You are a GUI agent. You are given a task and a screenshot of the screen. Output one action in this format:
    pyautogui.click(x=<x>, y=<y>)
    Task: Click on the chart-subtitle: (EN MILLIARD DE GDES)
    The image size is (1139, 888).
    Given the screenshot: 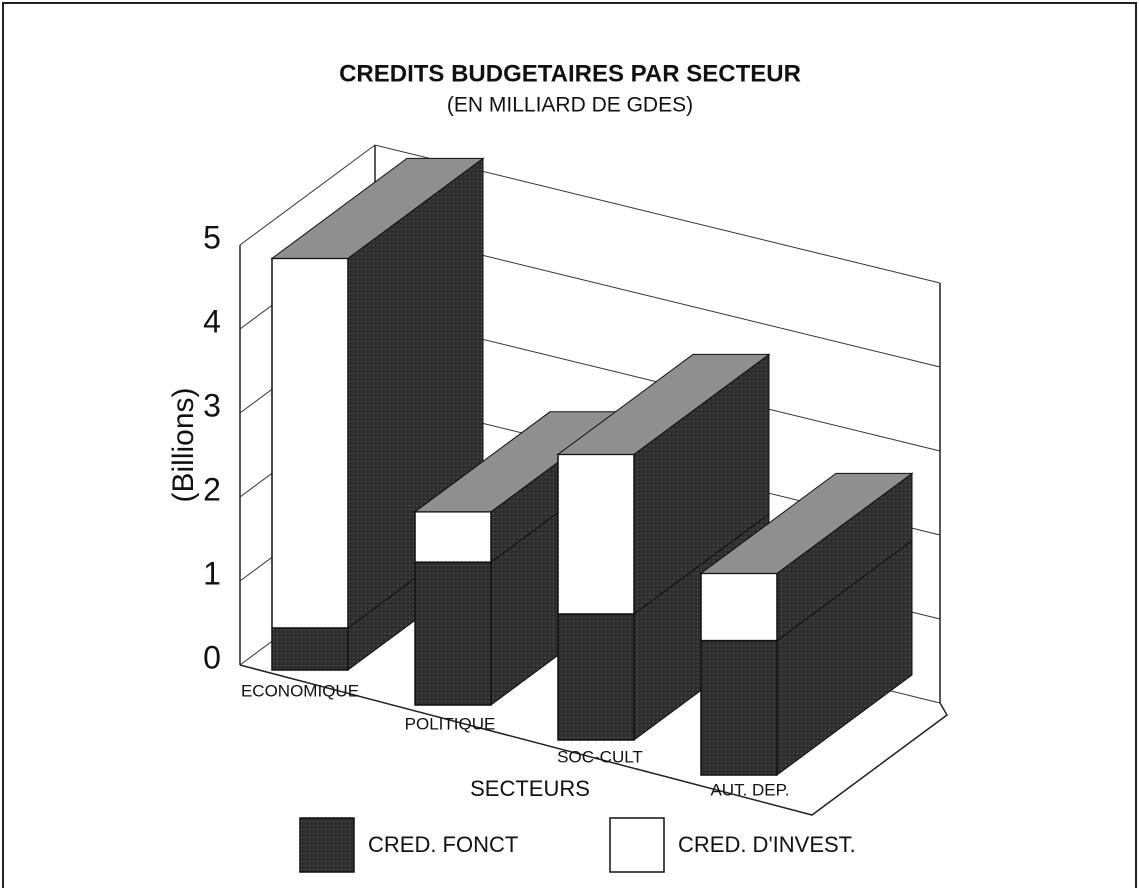 What is the action you would take?
    pyautogui.click(x=570, y=105)
    